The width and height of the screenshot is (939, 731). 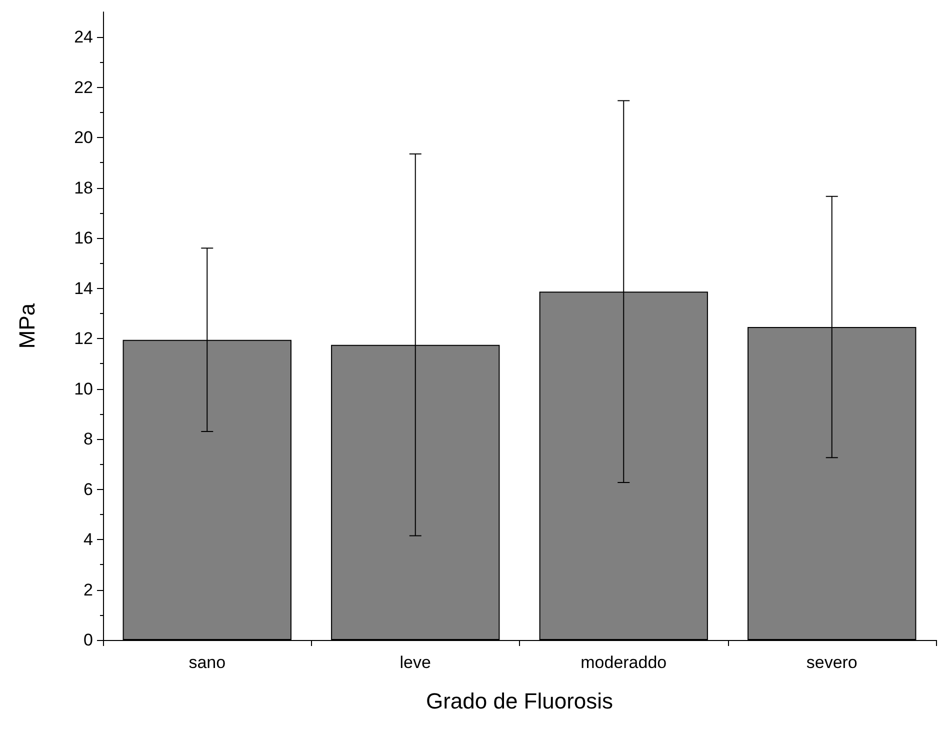 What do you see at coordinates (207, 662) in the screenshot?
I see `x-tick-label: sano` at bounding box center [207, 662].